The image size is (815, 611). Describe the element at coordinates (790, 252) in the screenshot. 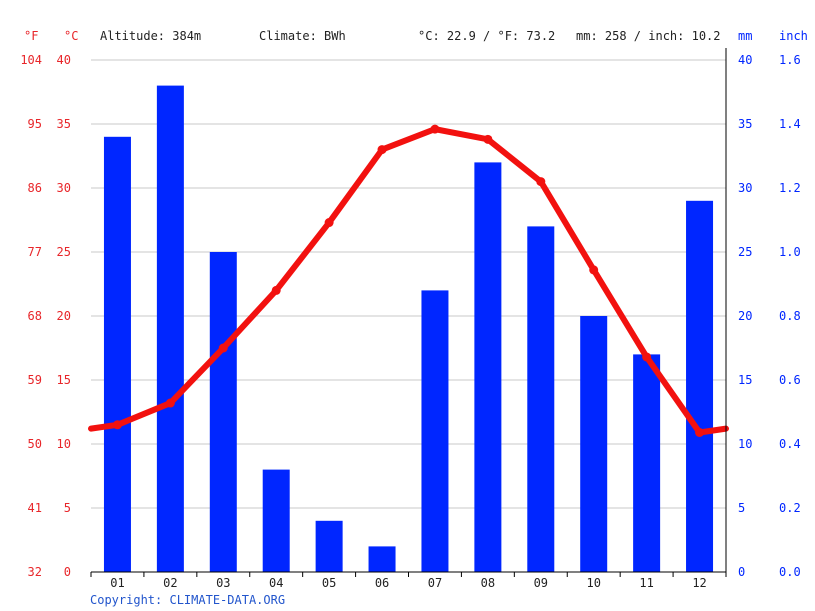

I see `inch-tick-label: 1.0` at that location.